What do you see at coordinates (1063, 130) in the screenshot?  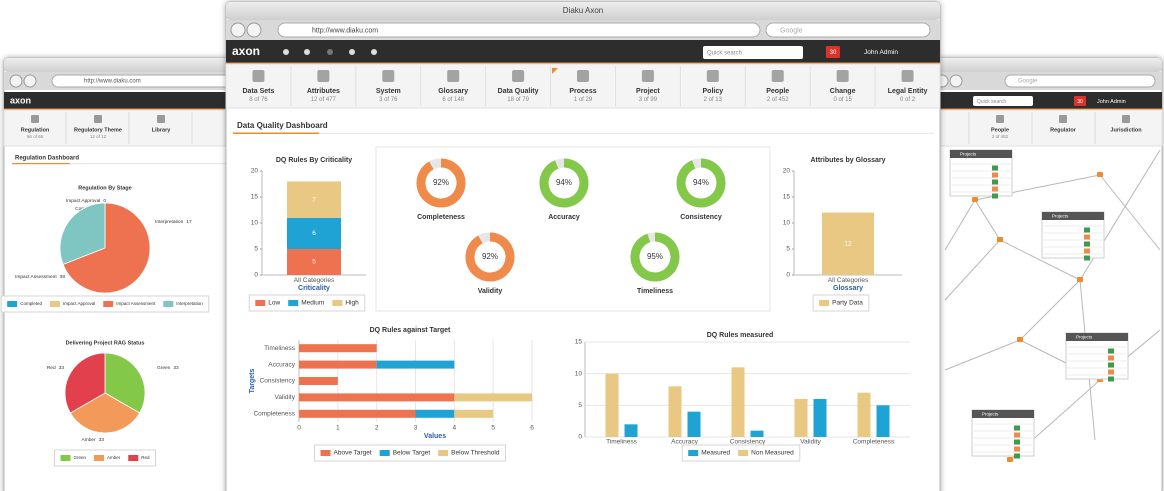 I see `tab-label: Regulator` at bounding box center [1063, 130].